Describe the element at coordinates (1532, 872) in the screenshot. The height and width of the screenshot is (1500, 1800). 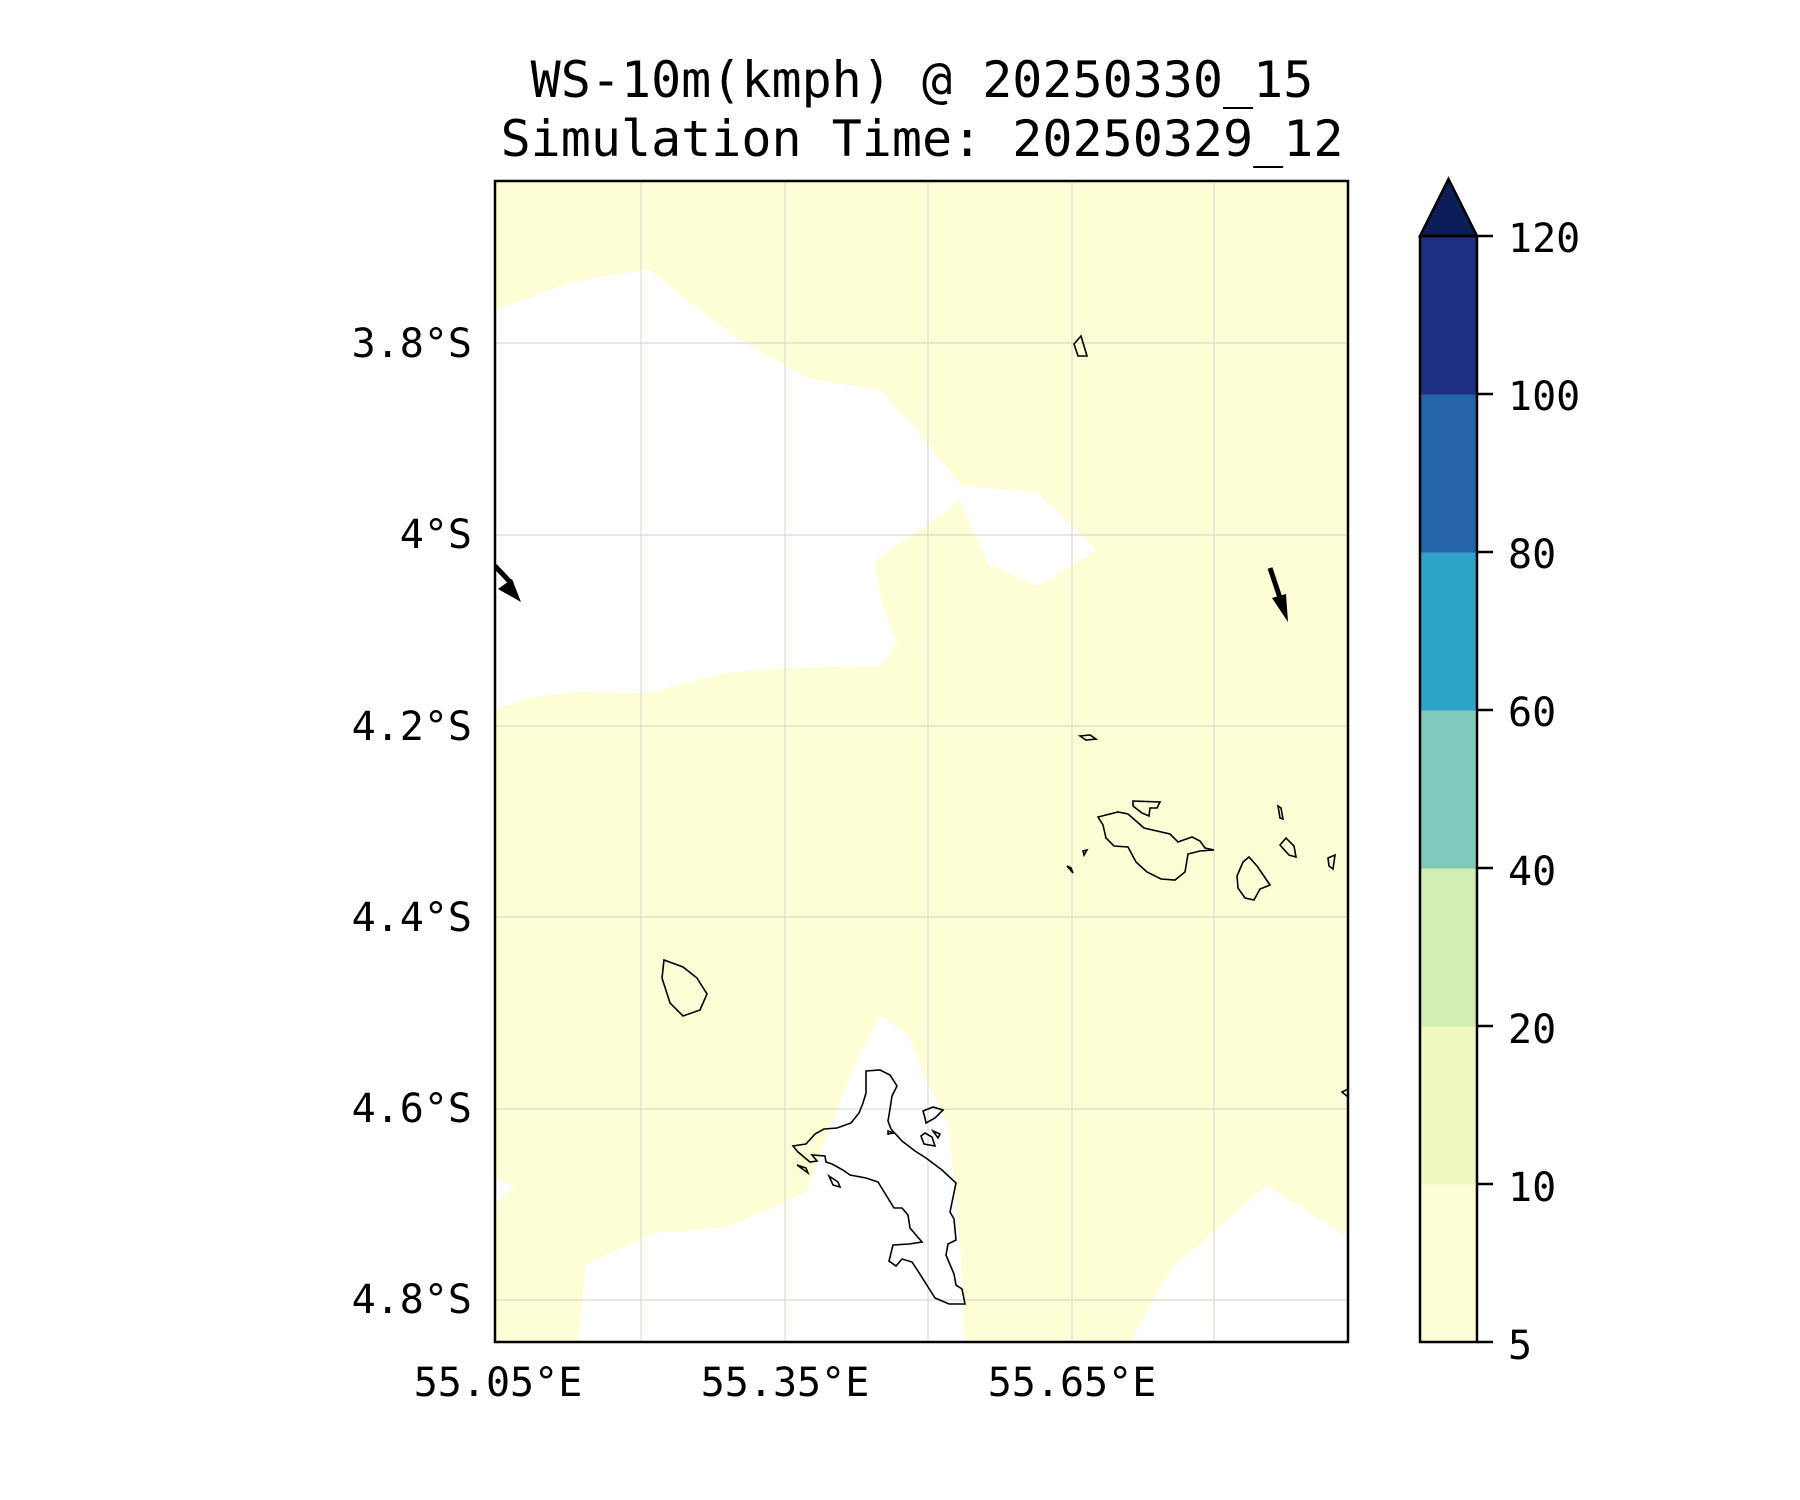
I see `colorbar-label: 40` at that location.